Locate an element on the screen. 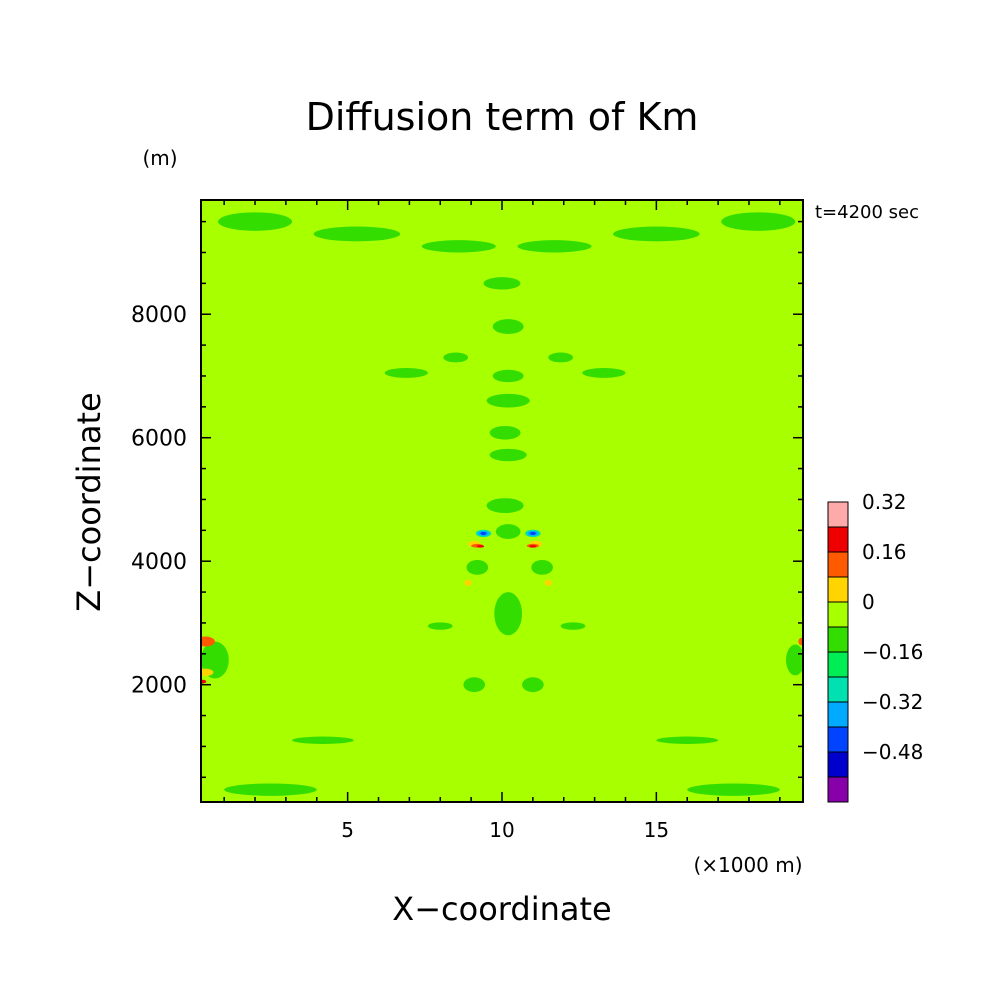 This screenshot has height=1004, width=1004. colorbar: 0.32 0.16 0 −0.16 −0.32 −0.48 is located at coordinates (875, 646).